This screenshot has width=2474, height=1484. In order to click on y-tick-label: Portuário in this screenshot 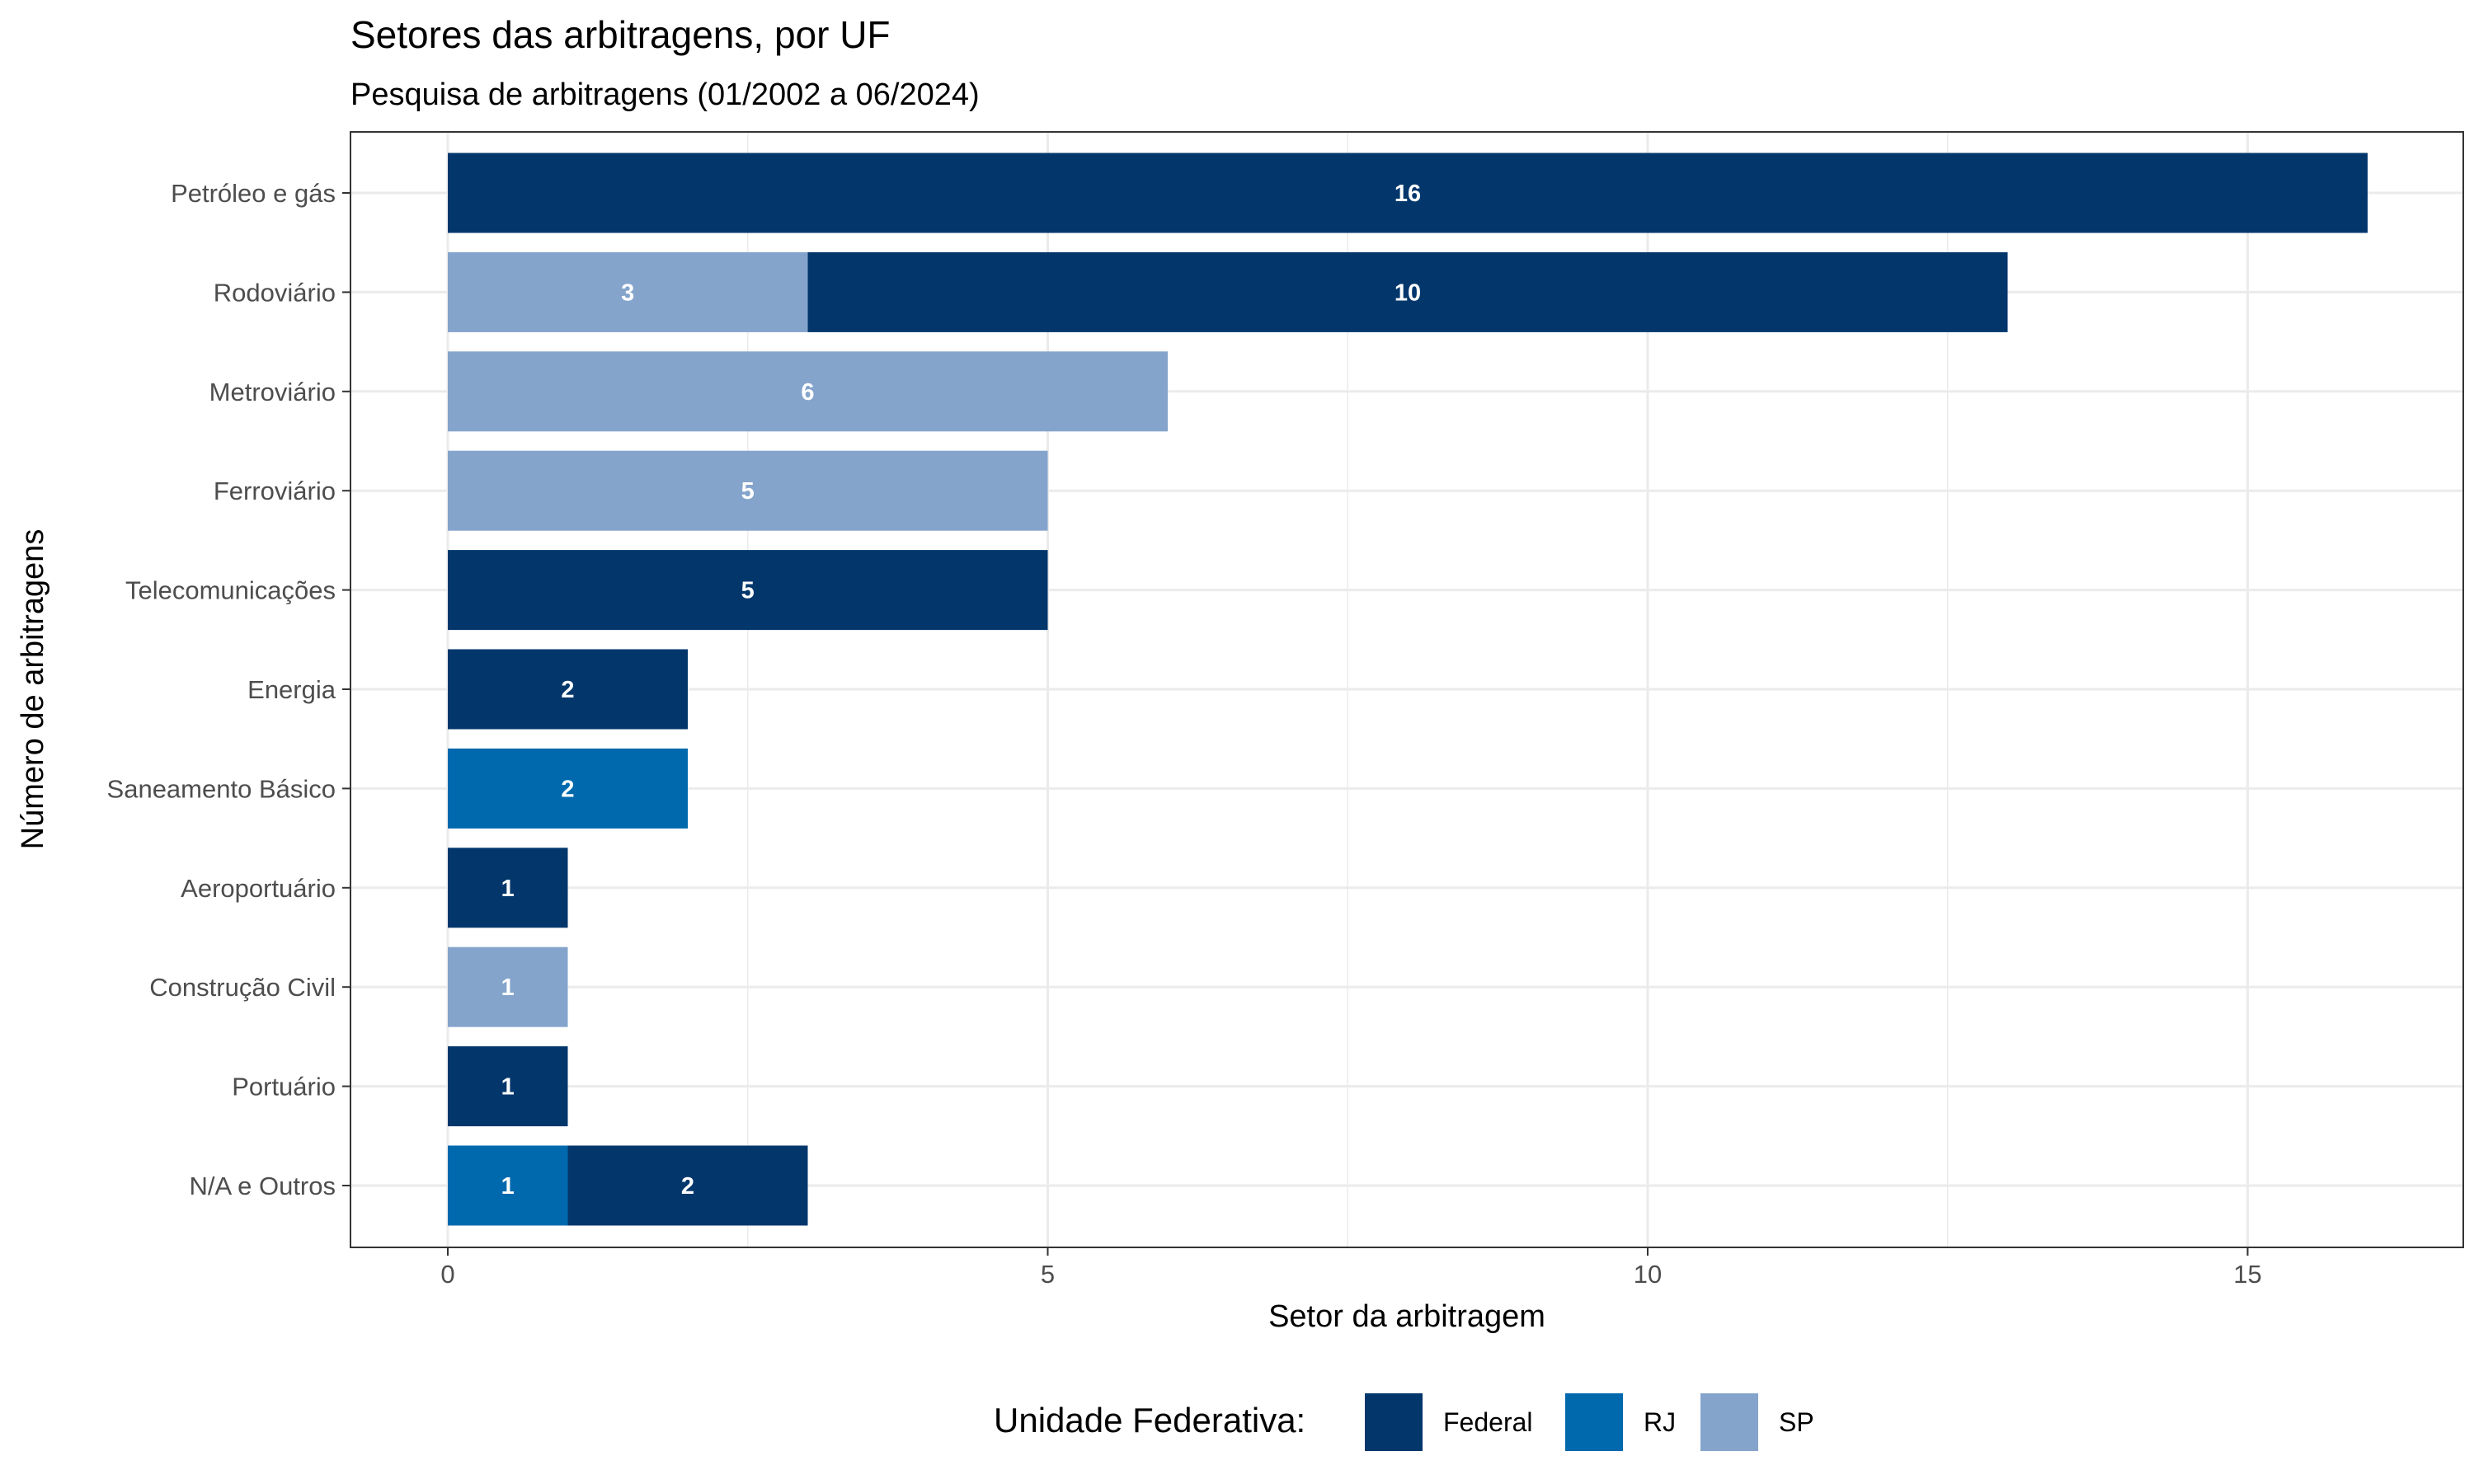, I will do `click(284, 1087)`.